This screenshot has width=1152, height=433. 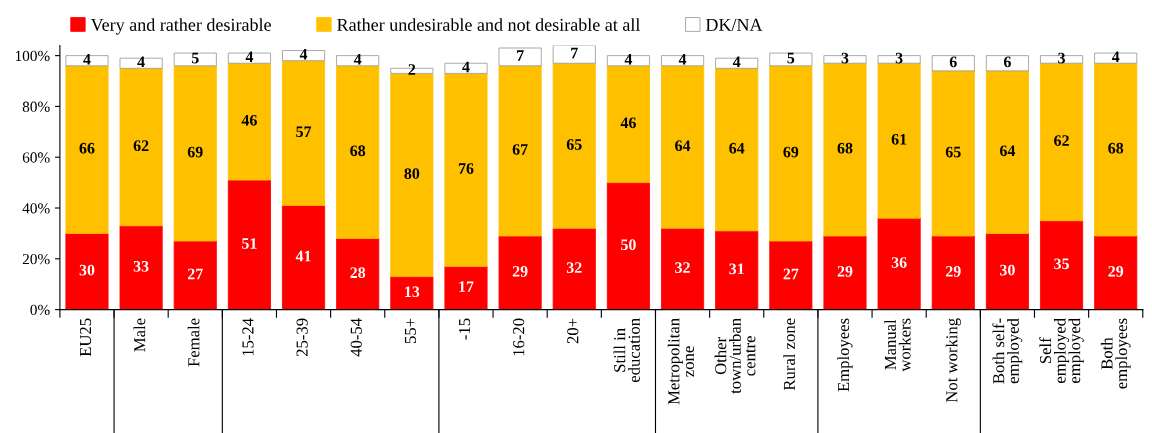 I want to click on y-tick-label: 100%, so click(x=32, y=56).